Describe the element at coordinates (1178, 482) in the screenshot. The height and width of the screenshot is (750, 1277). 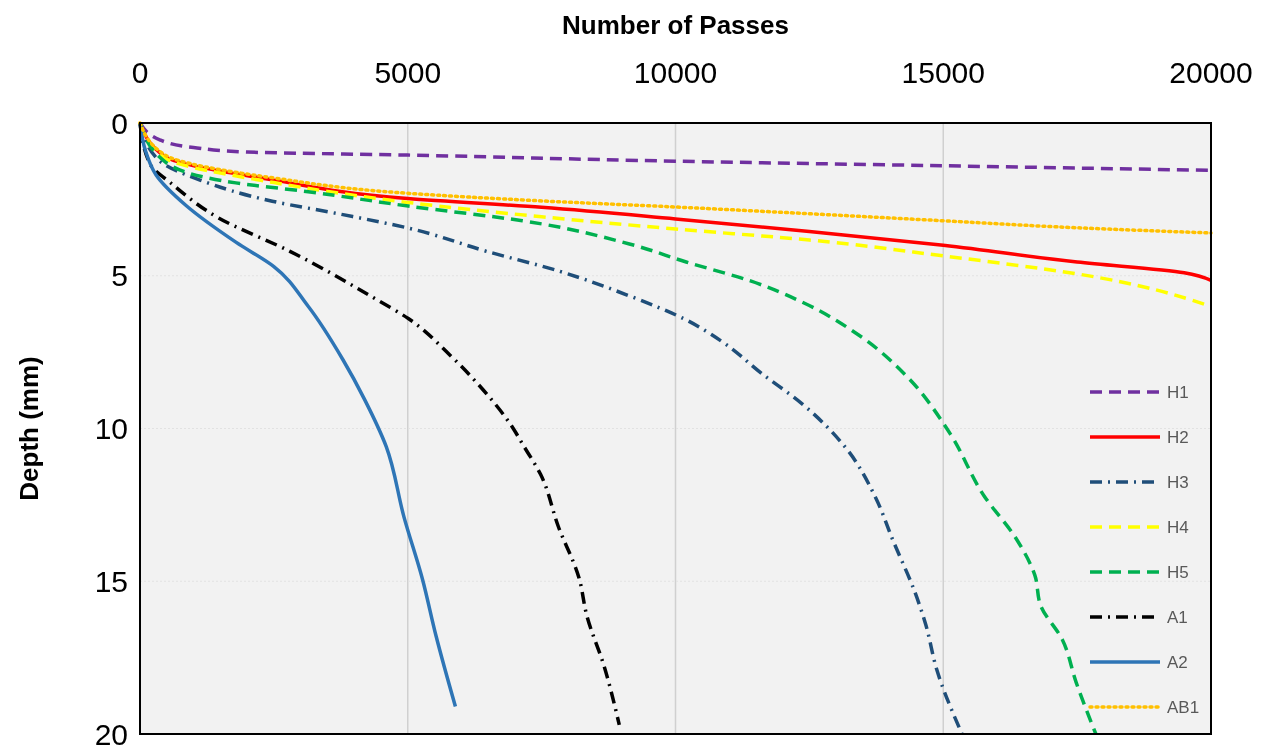
I see `legend-label: H3` at that location.